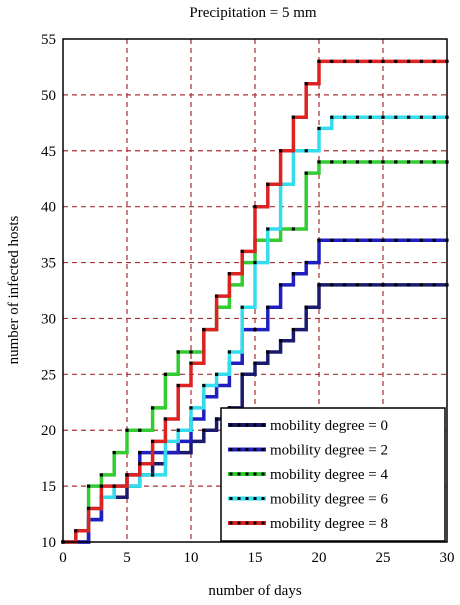 The image size is (460, 605). I want to click on y-tick-label: 30, so click(48, 319).